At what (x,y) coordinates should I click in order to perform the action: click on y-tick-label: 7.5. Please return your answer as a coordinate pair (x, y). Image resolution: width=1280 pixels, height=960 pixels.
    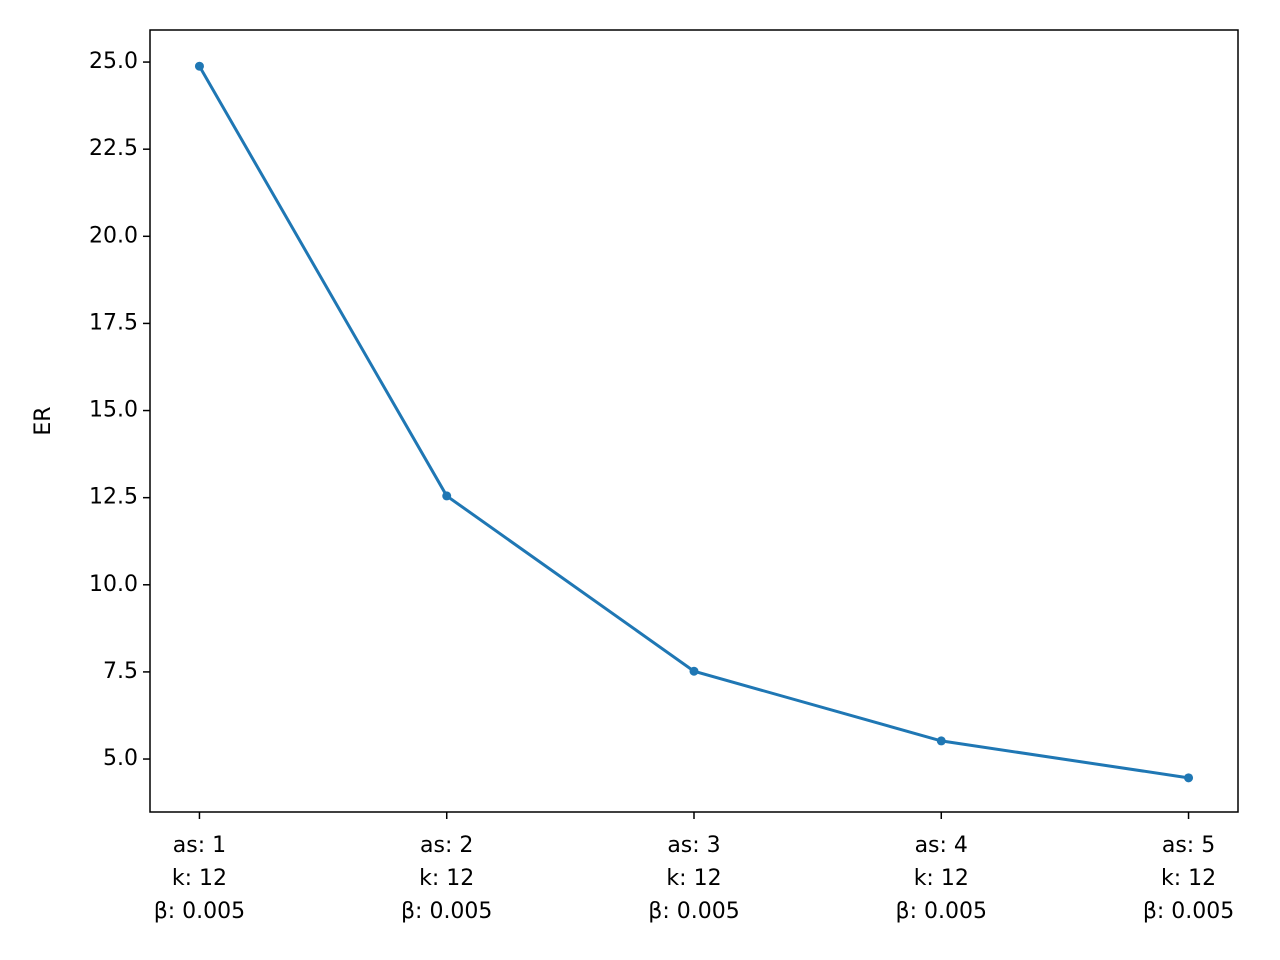
    Looking at the image, I should click on (120, 671).